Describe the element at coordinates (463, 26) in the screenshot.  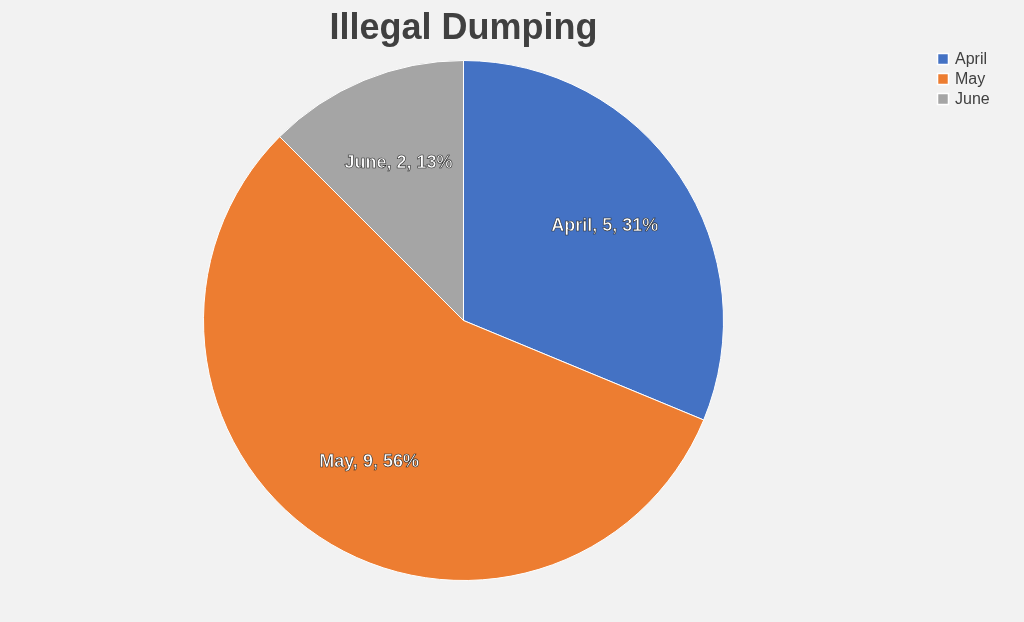
I see `chart-title: Illegal Dumping` at that location.